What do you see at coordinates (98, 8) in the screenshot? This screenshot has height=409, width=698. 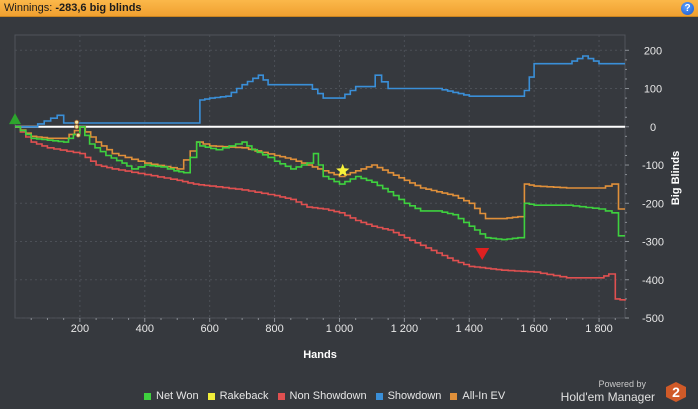 I see `winnings-value: -283,6 big blinds` at bounding box center [98, 8].